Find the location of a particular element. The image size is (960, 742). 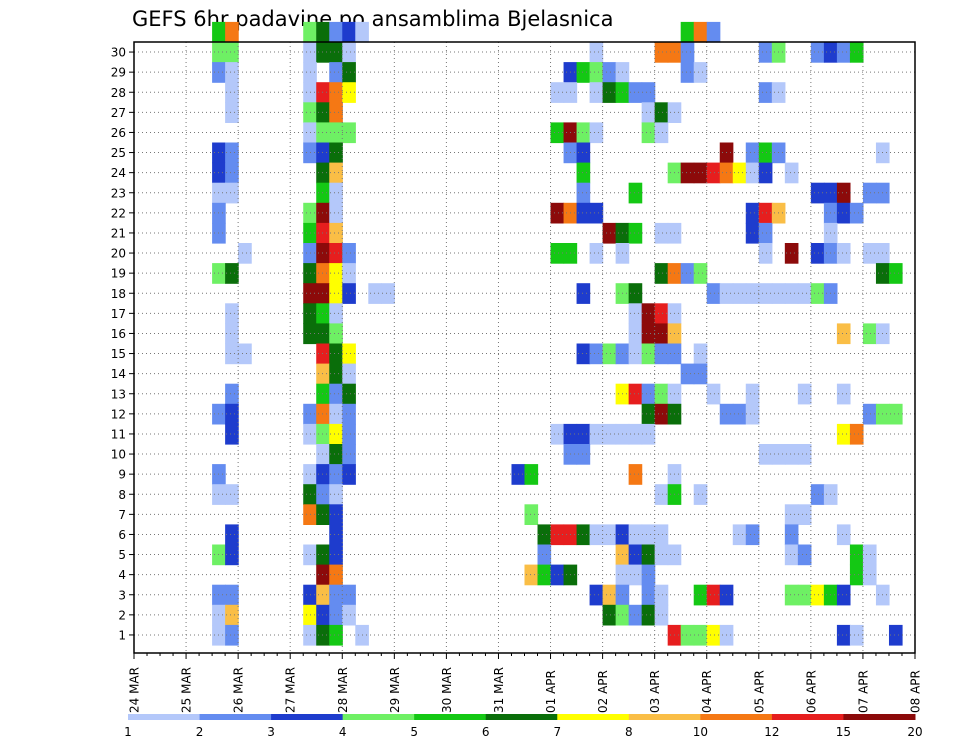

x-tick-label: 31 MAR is located at coordinates (499, 690).